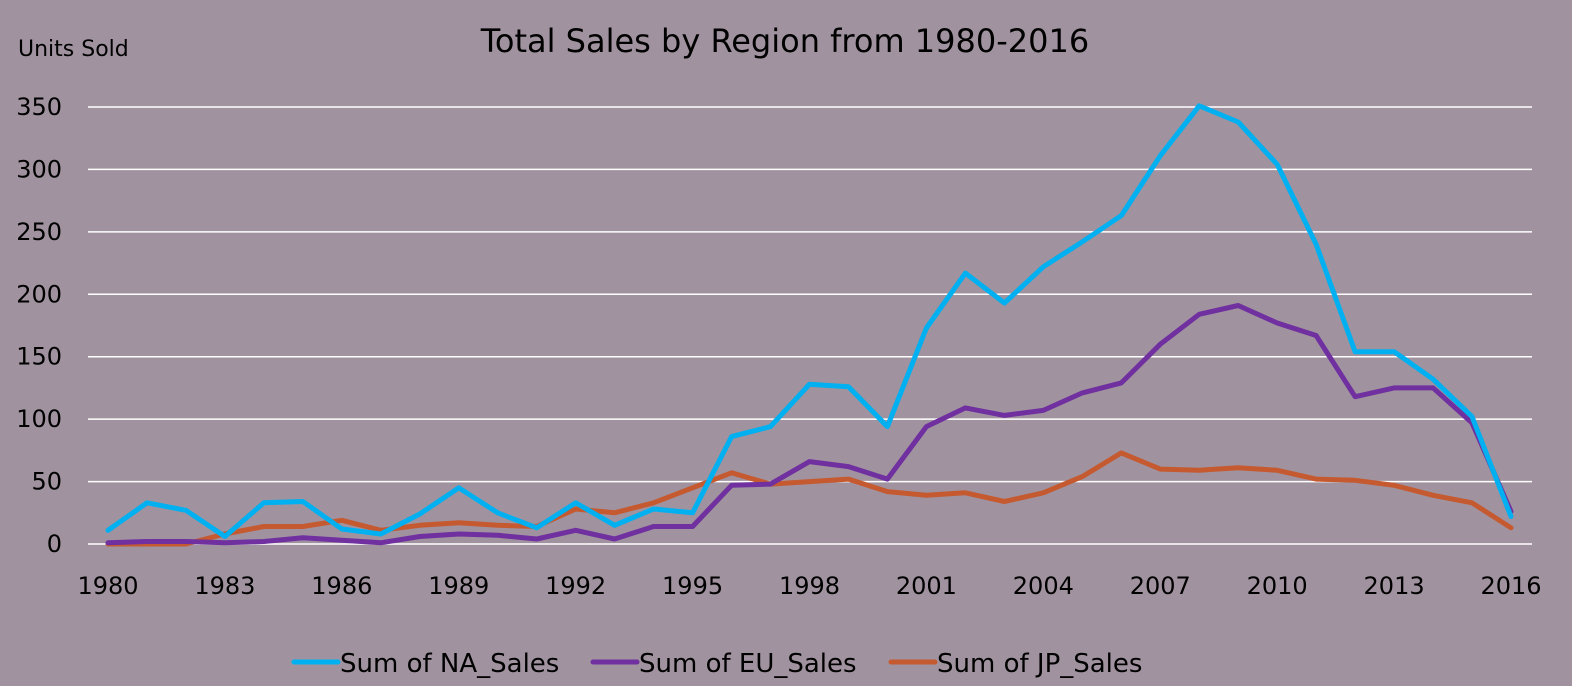 This screenshot has height=686, width=1572. What do you see at coordinates (341, 586) in the screenshot?
I see `x-tick-label: 1986` at bounding box center [341, 586].